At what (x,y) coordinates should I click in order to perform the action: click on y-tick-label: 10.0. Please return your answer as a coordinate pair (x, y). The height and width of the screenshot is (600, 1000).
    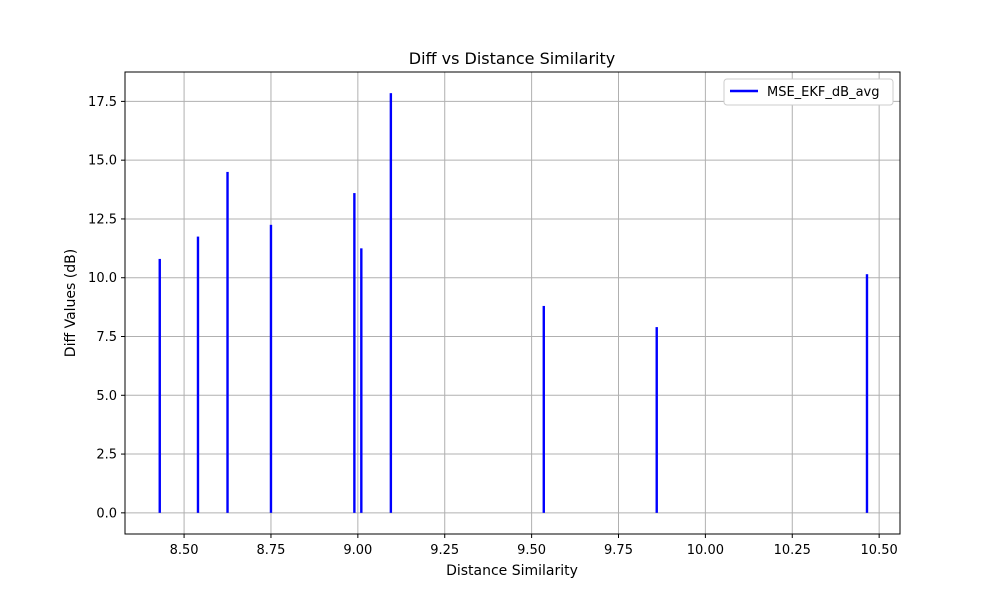
    Looking at the image, I should click on (102, 278).